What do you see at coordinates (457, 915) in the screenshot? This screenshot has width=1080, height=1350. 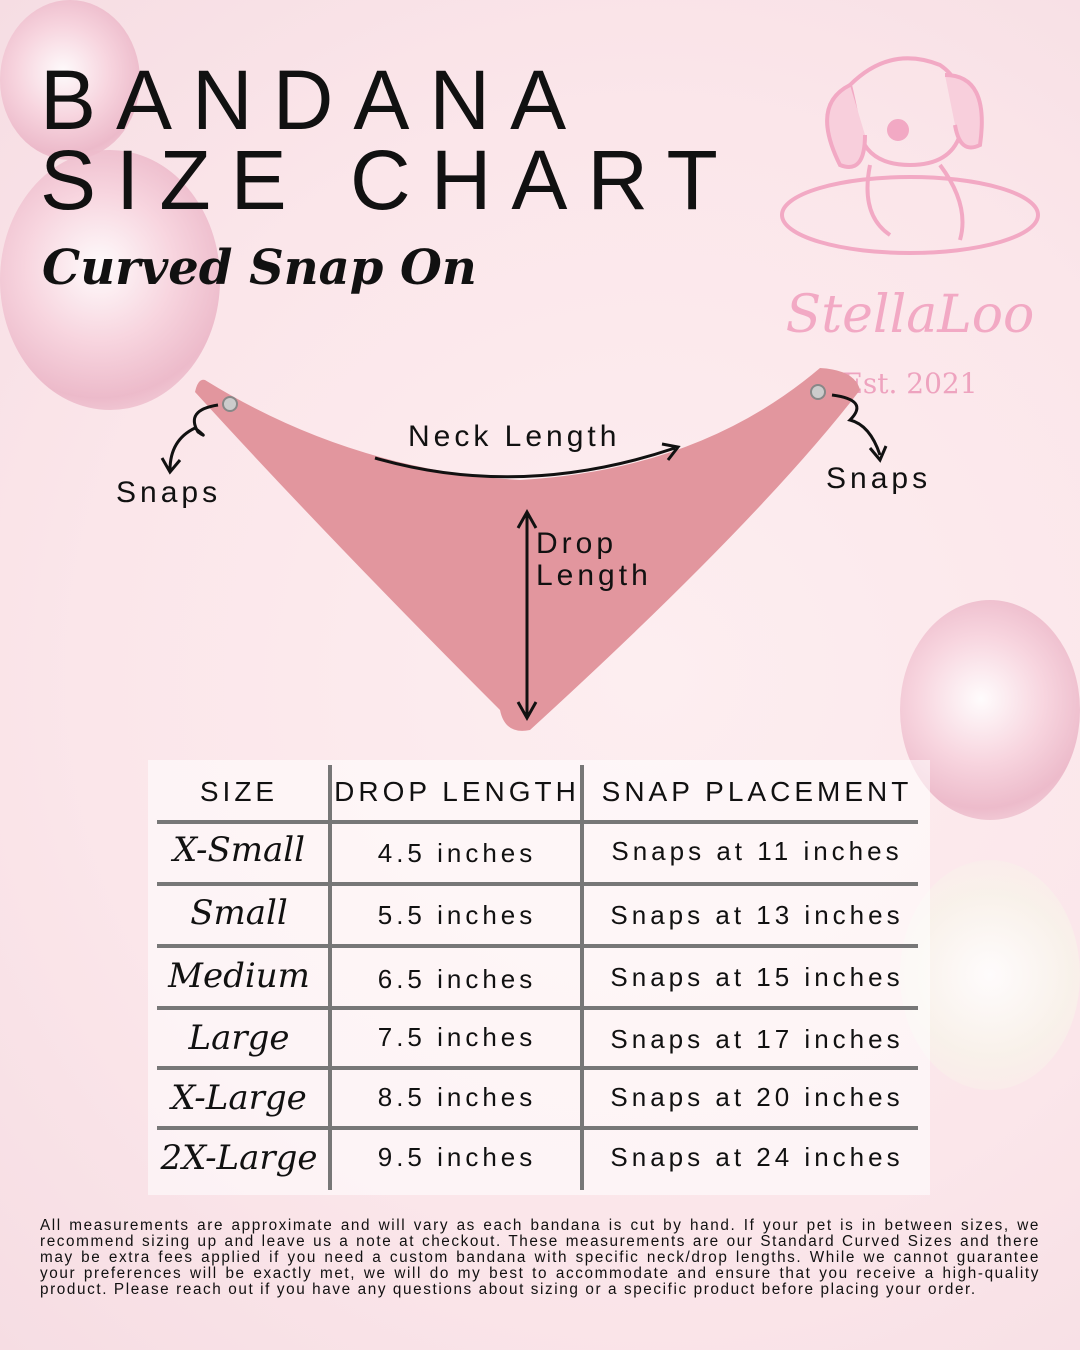 I see `drop-cell: 5.5 inches` at bounding box center [457, 915].